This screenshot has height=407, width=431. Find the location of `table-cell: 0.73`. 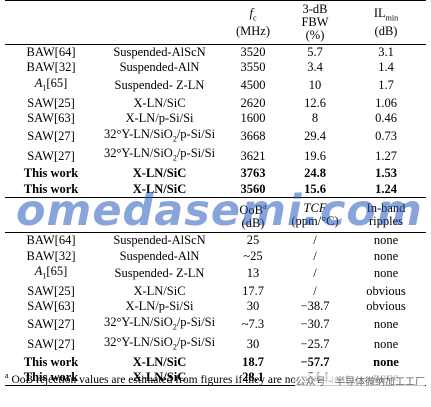

table-cell: 0.73 is located at coordinates (386, 135).